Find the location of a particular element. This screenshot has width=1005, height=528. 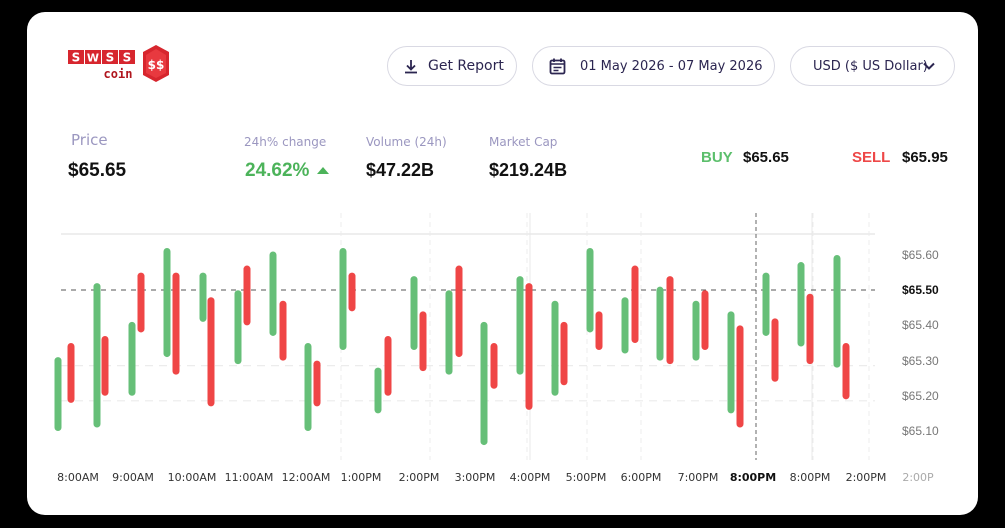

date-range-picker: 01 May 2026 - 07 May 2026 is located at coordinates (653, 66).